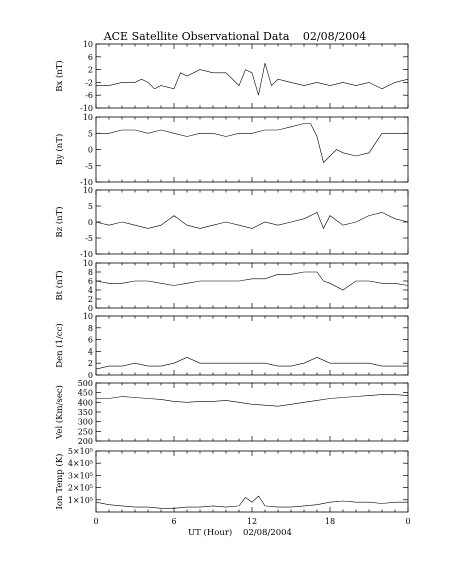 Image resolution: width=453 pixels, height=566 pixels. Describe the element at coordinates (85, 422) in the screenshot. I see `y-tick-label: 300` at that location.